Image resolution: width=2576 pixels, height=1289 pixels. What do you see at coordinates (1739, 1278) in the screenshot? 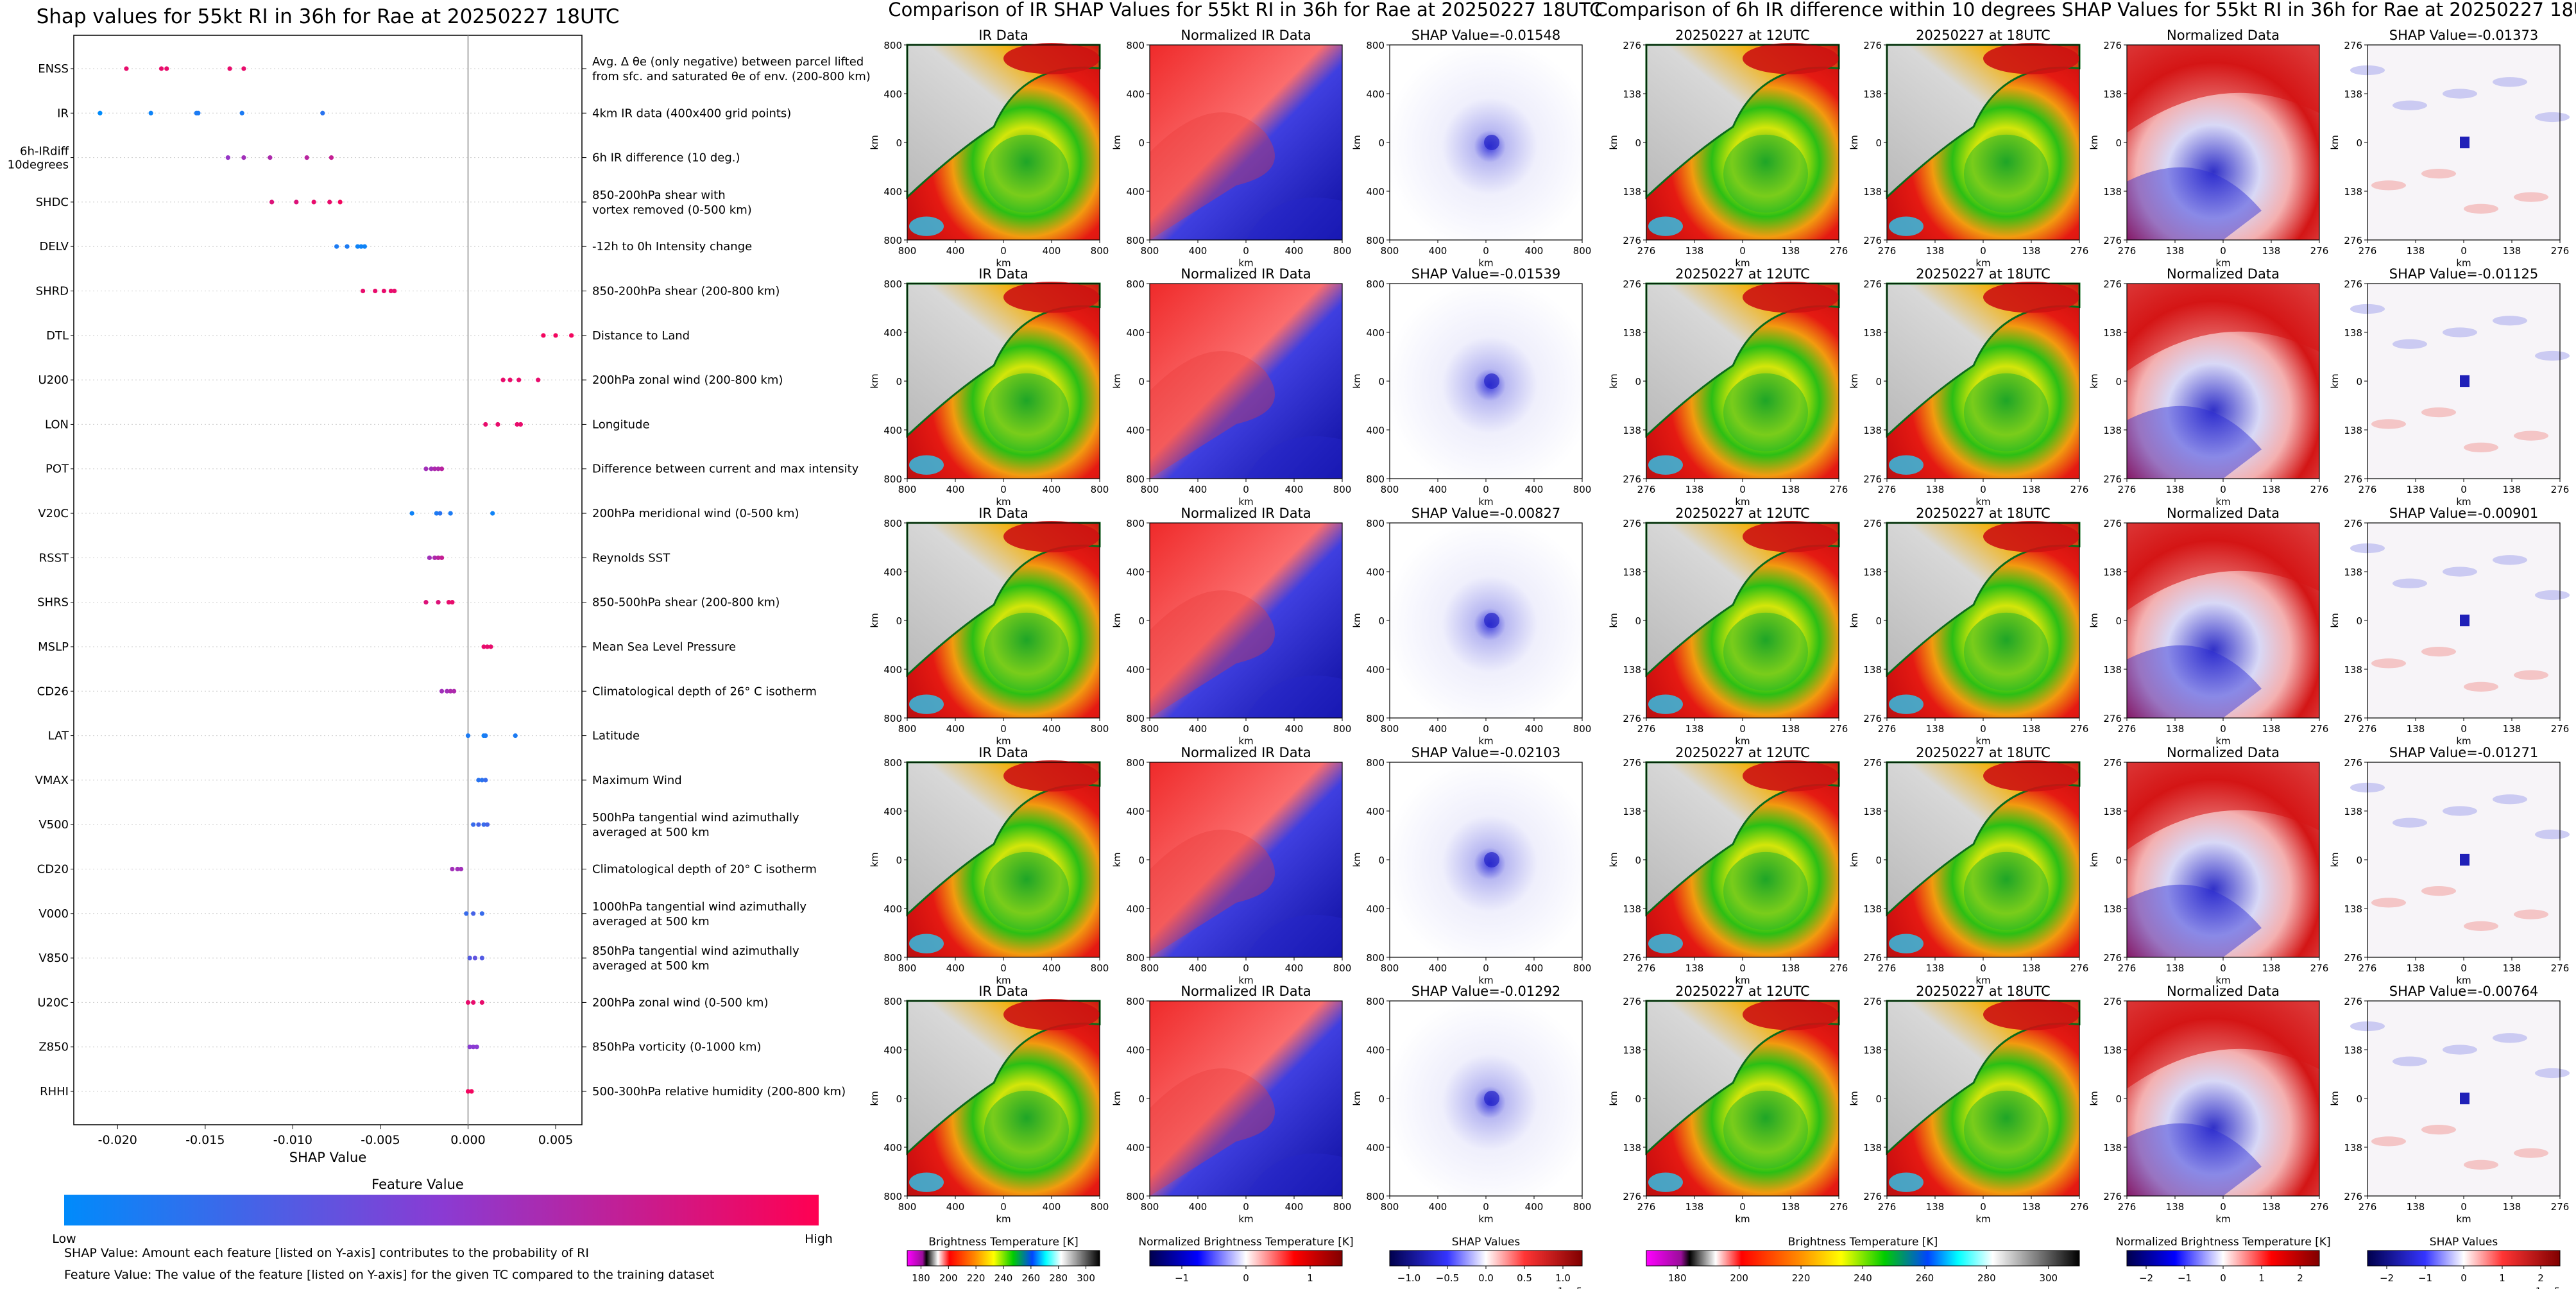
I see `colorbar-tick-label: 200` at bounding box center [1739, 1278].